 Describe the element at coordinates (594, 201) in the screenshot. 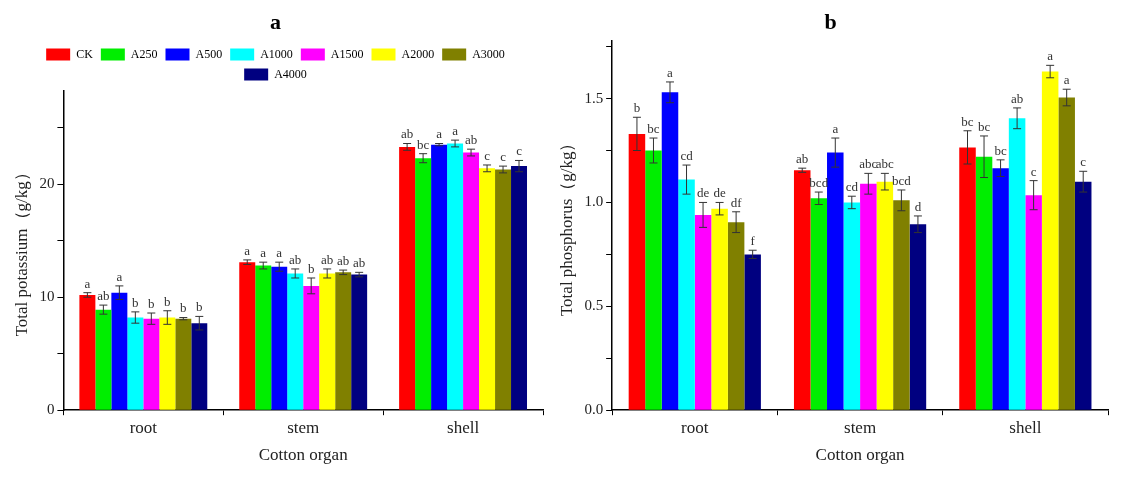

I see `y-tick-label: 1.0` at that location.